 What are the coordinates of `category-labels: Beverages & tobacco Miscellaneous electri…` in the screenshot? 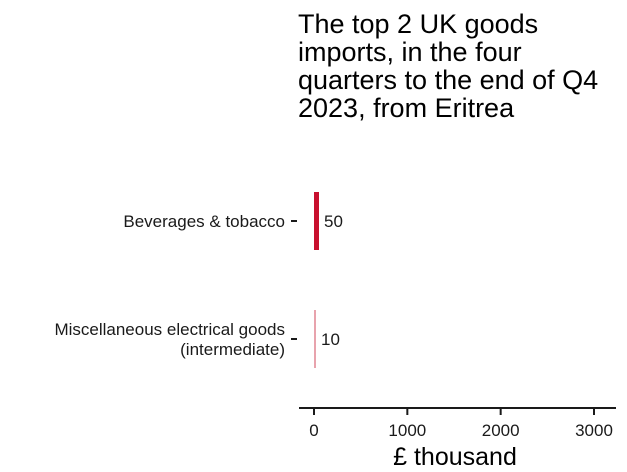 It's located at (169, 285).